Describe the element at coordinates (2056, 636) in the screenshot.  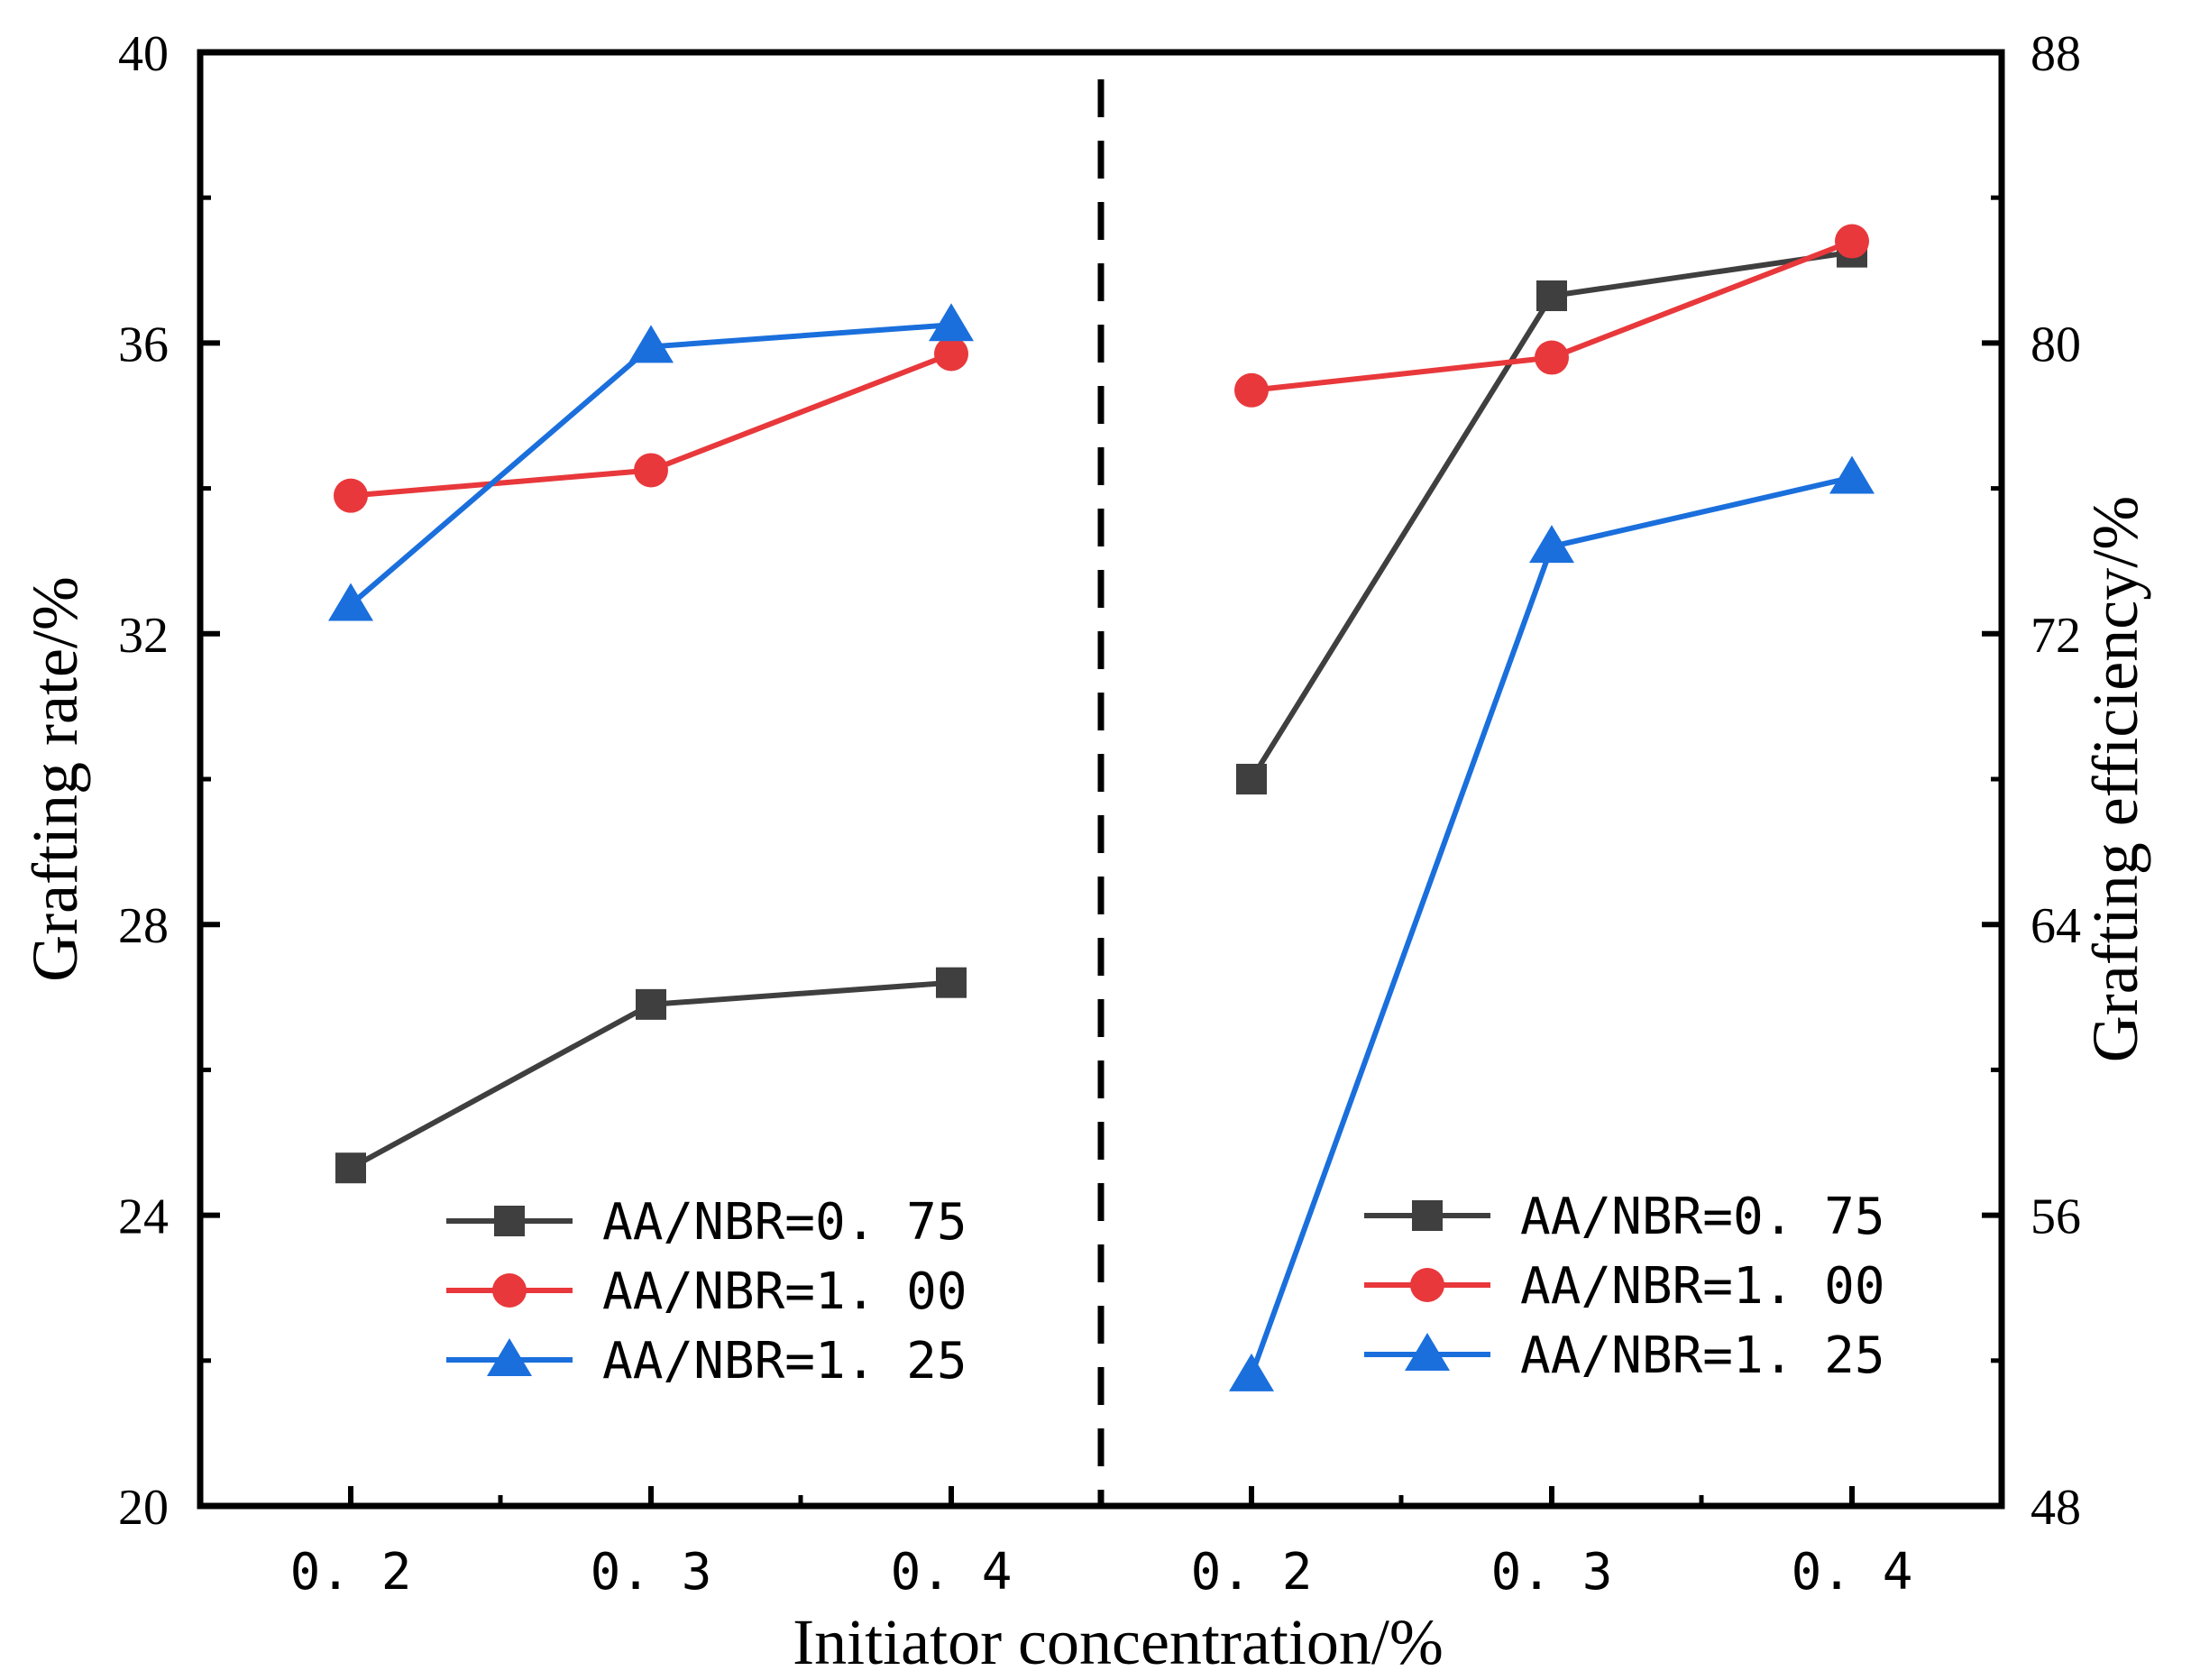
I see `right-y-tick-label: 72` at that location.